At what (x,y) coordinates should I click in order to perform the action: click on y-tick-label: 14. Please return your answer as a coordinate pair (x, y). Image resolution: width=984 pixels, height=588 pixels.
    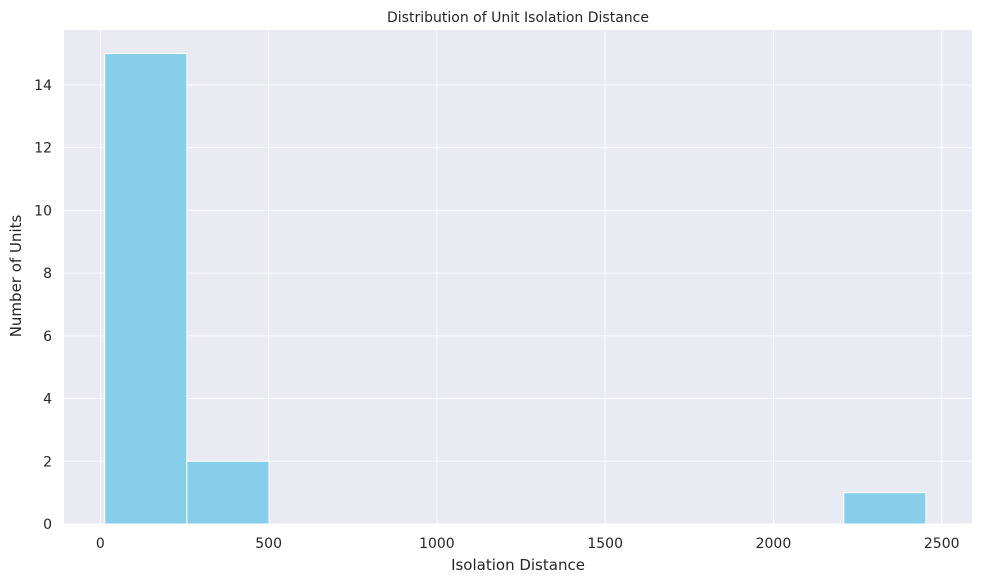
    Looking at the image, I should click on (43, 86).